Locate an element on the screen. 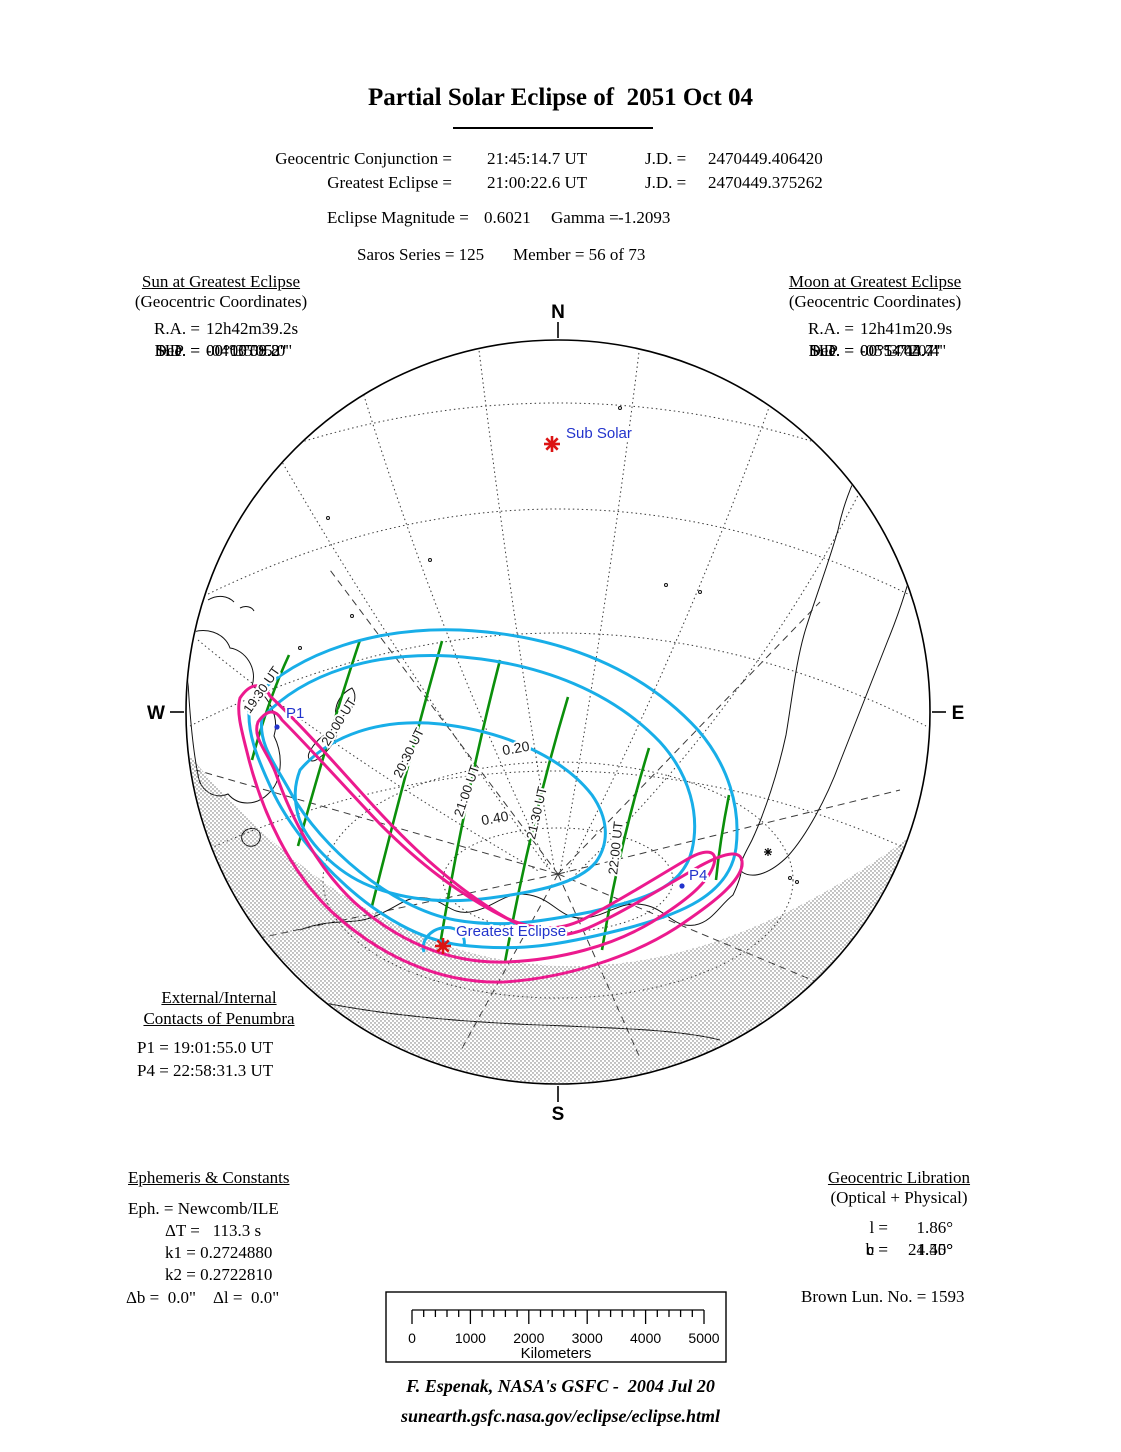  sun-dec-value: -04°35'05.0" is located at coordinates (249, 350).